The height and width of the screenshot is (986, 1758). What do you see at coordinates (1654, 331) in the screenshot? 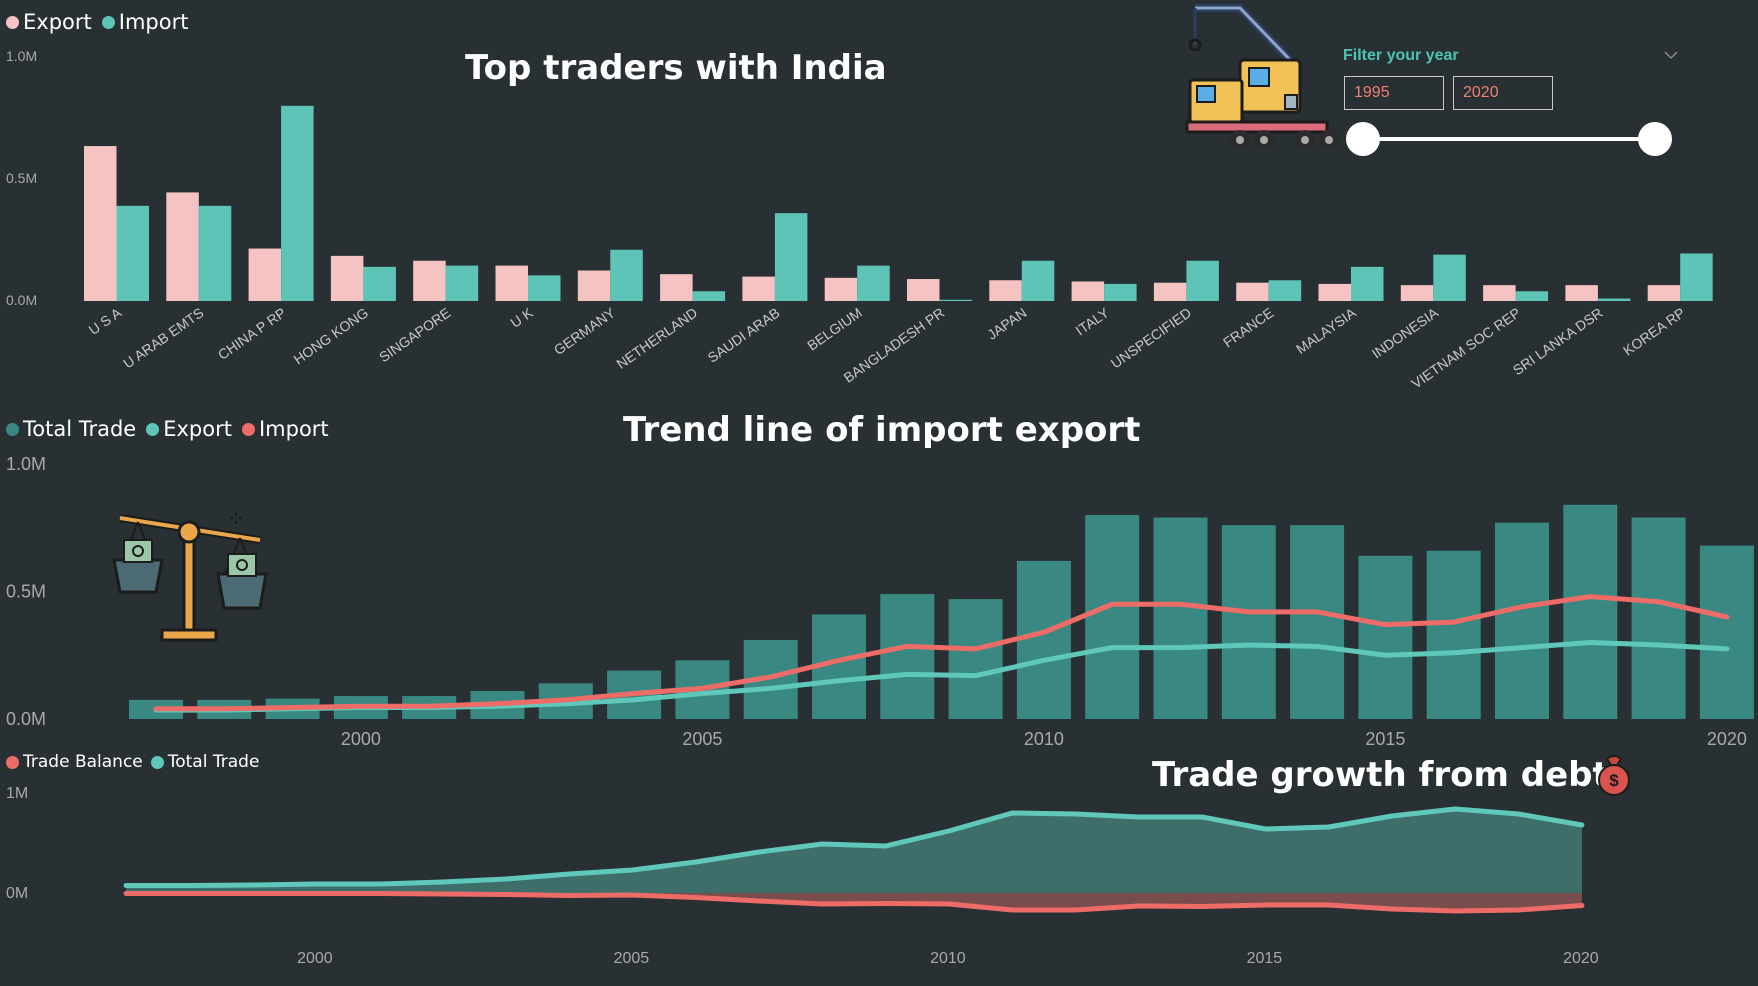
I see `x-tick-label: KOREA RP` at bounding box center [1654, 331].